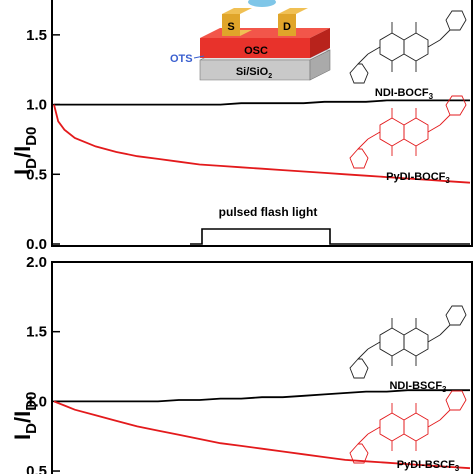 This screenshot has width=474, height=474. I want to click on ots-pointer, so click(199, 57).